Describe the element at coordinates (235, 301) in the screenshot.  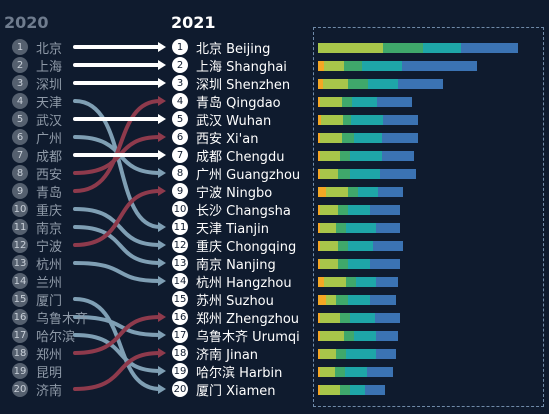
I see `city-2021-label: 苏州 Suzhou` at that location.